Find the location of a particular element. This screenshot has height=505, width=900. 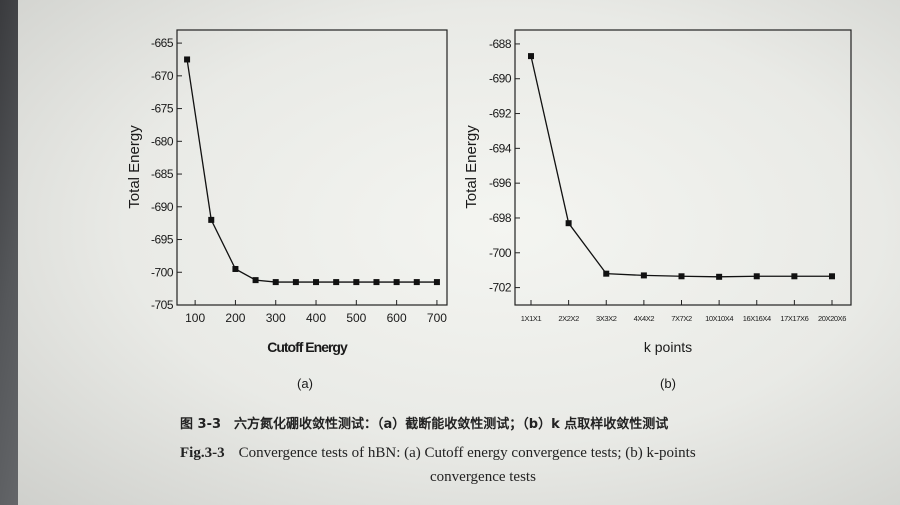

chart-a-x-ticks: 100 200 300 400 500 600 700 is located at coordinates (316, 312).